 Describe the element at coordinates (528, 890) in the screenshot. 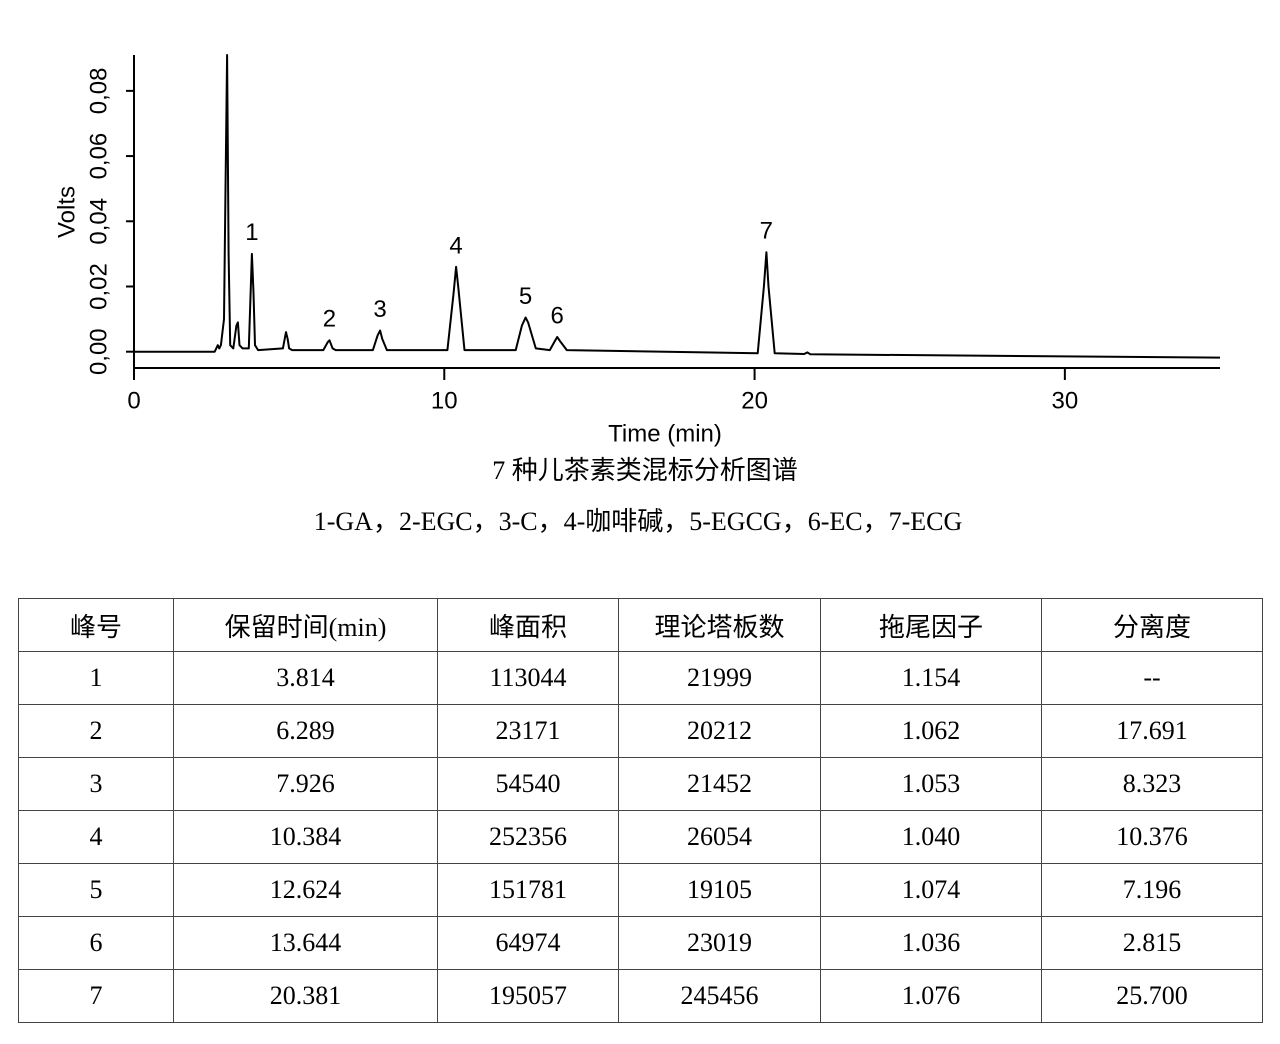

I see `table-cell: 151781` at that location.